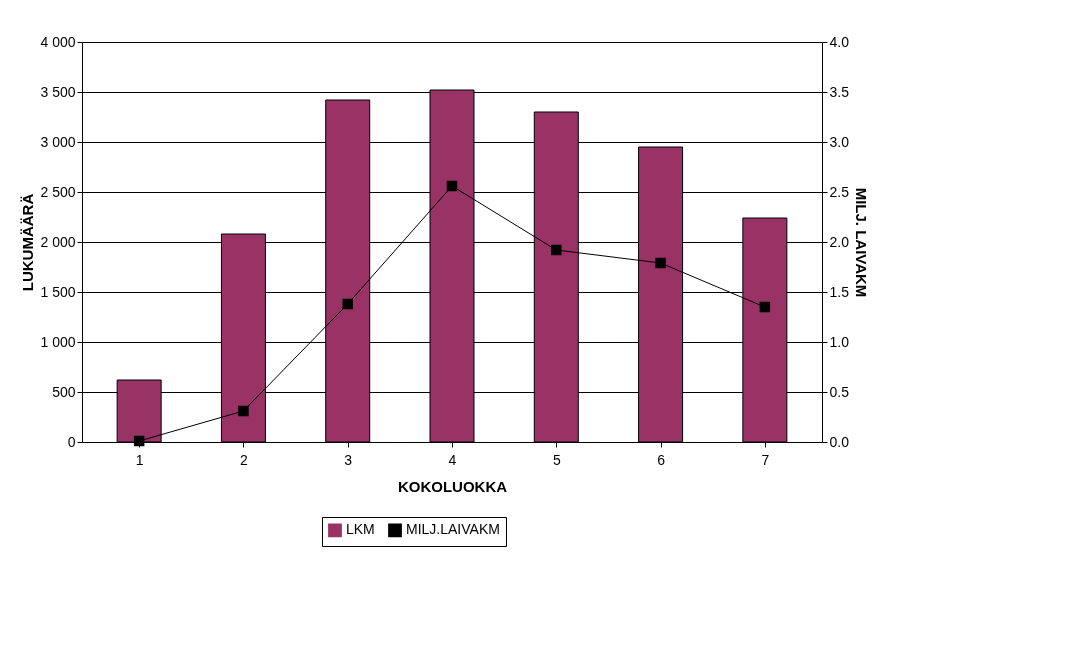 The height and width of the screenshot is (655, 1073). Describe the element at coordinates (765, 459) in the screenshot. I see `x-tick-label: 7` at that location.